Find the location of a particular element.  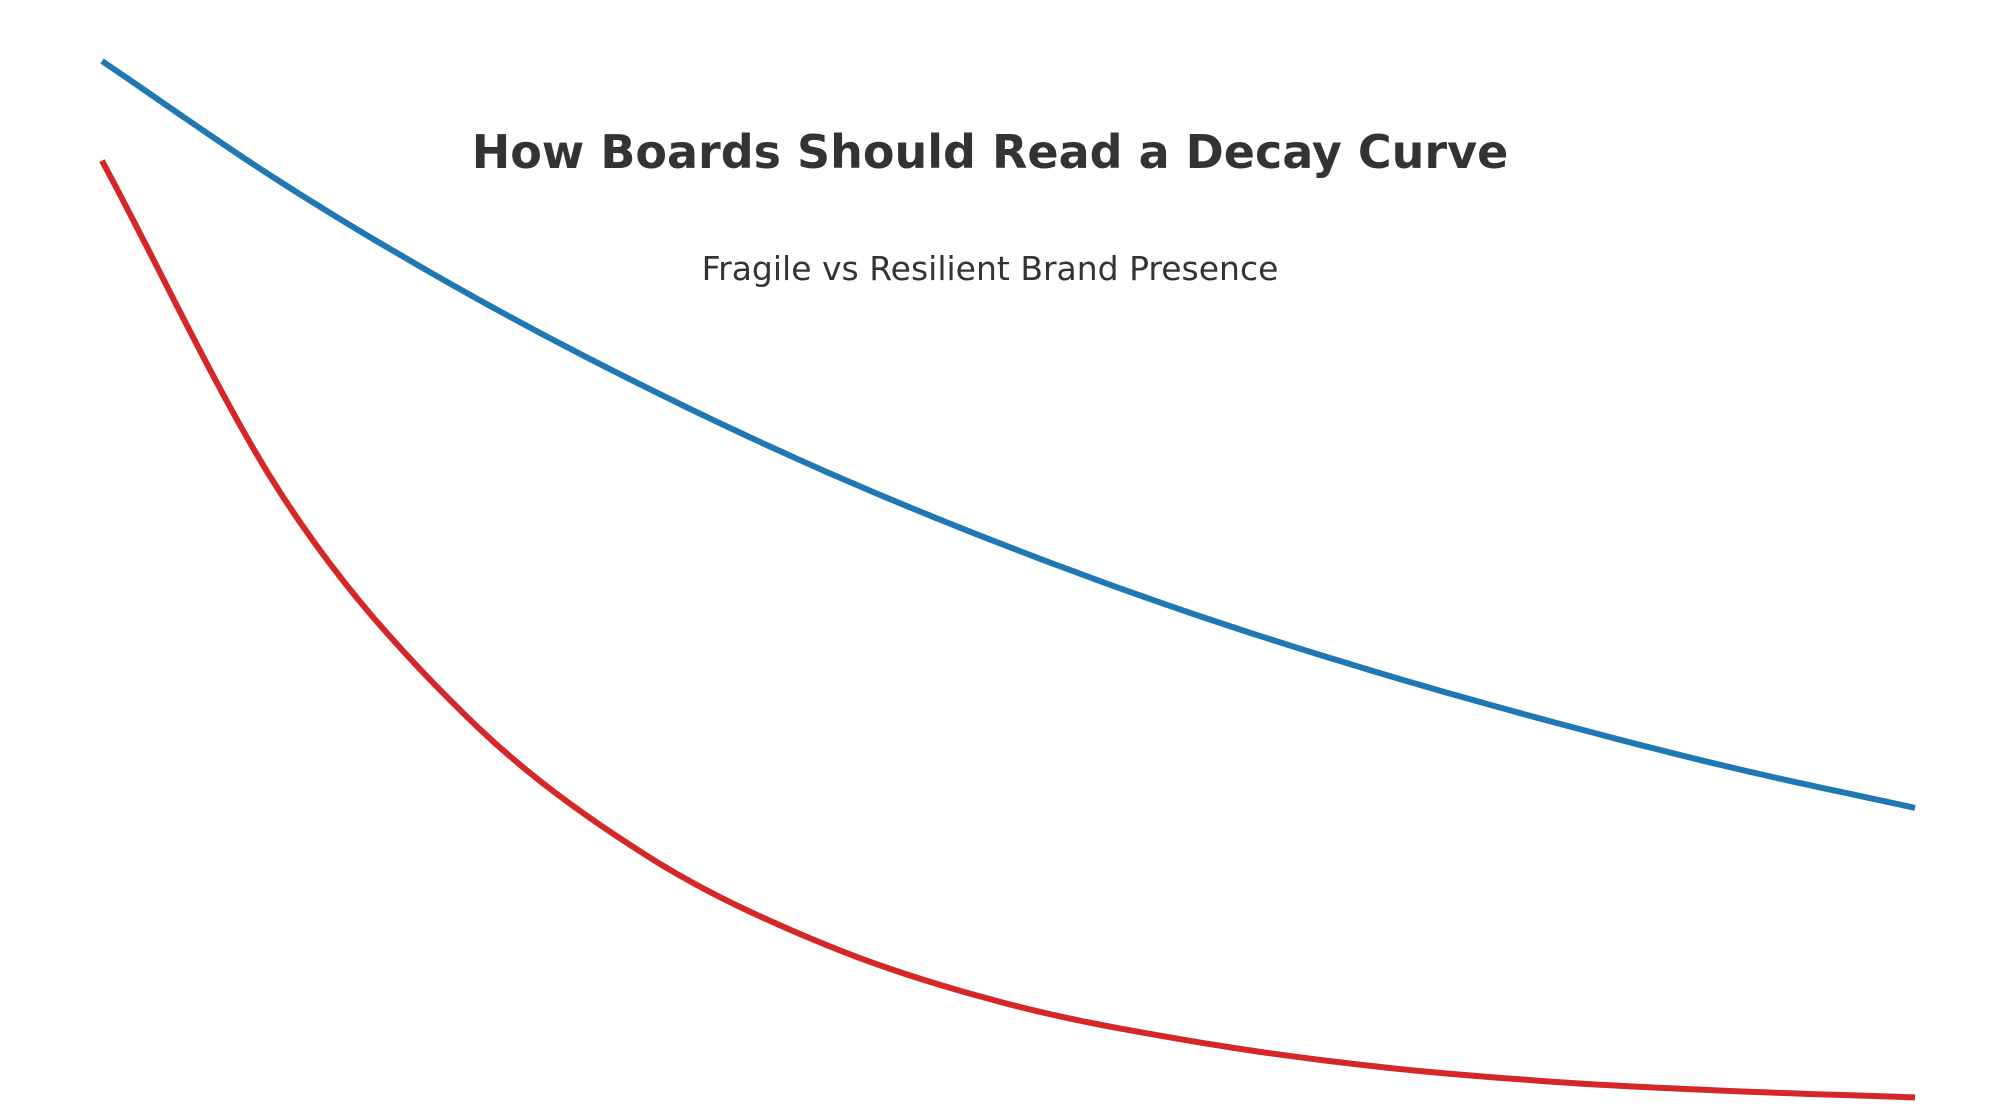

chart-subtitle: Fragile vs Resilient Brand Presence is located at coordinates (990, 268).